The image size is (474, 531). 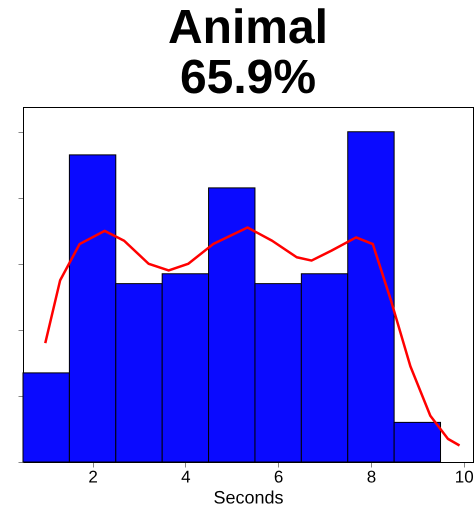 What do you see at coordinates (248, 52) in the screenshot?
I see `chart-title: Animal 65.9%` at bounding box center [248, 52].